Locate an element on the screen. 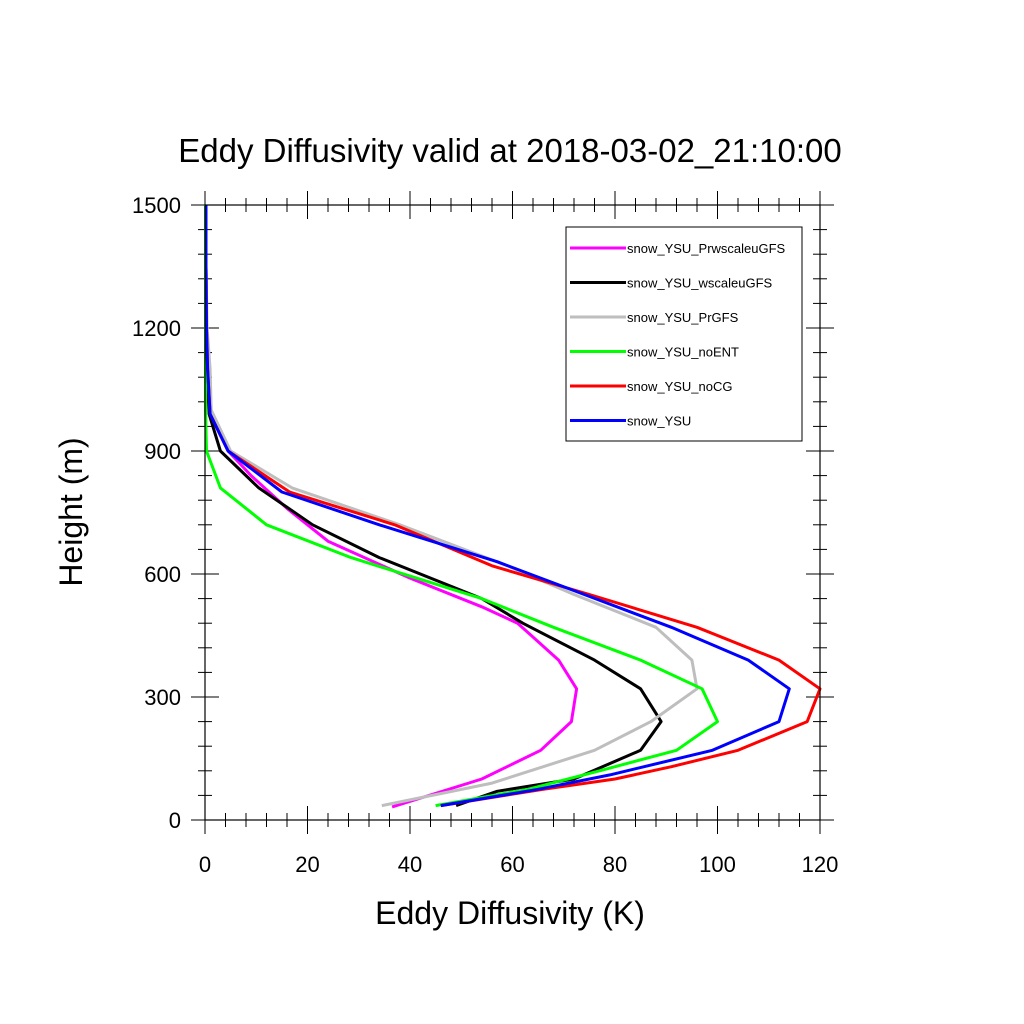 The width and height of the screenshot is (1024, 1024). x-tick-label: 80 is located at coordinates (615, 864).